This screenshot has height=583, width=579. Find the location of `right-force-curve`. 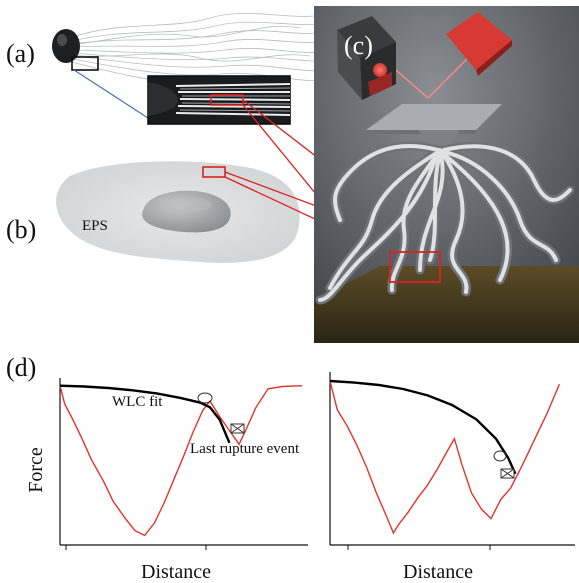

right-force-curve is located at coordinates (445, 457).